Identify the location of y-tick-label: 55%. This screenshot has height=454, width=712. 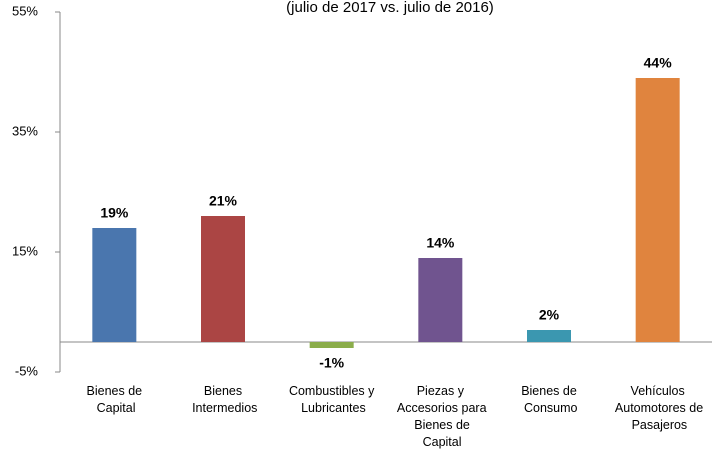
(25, 10).